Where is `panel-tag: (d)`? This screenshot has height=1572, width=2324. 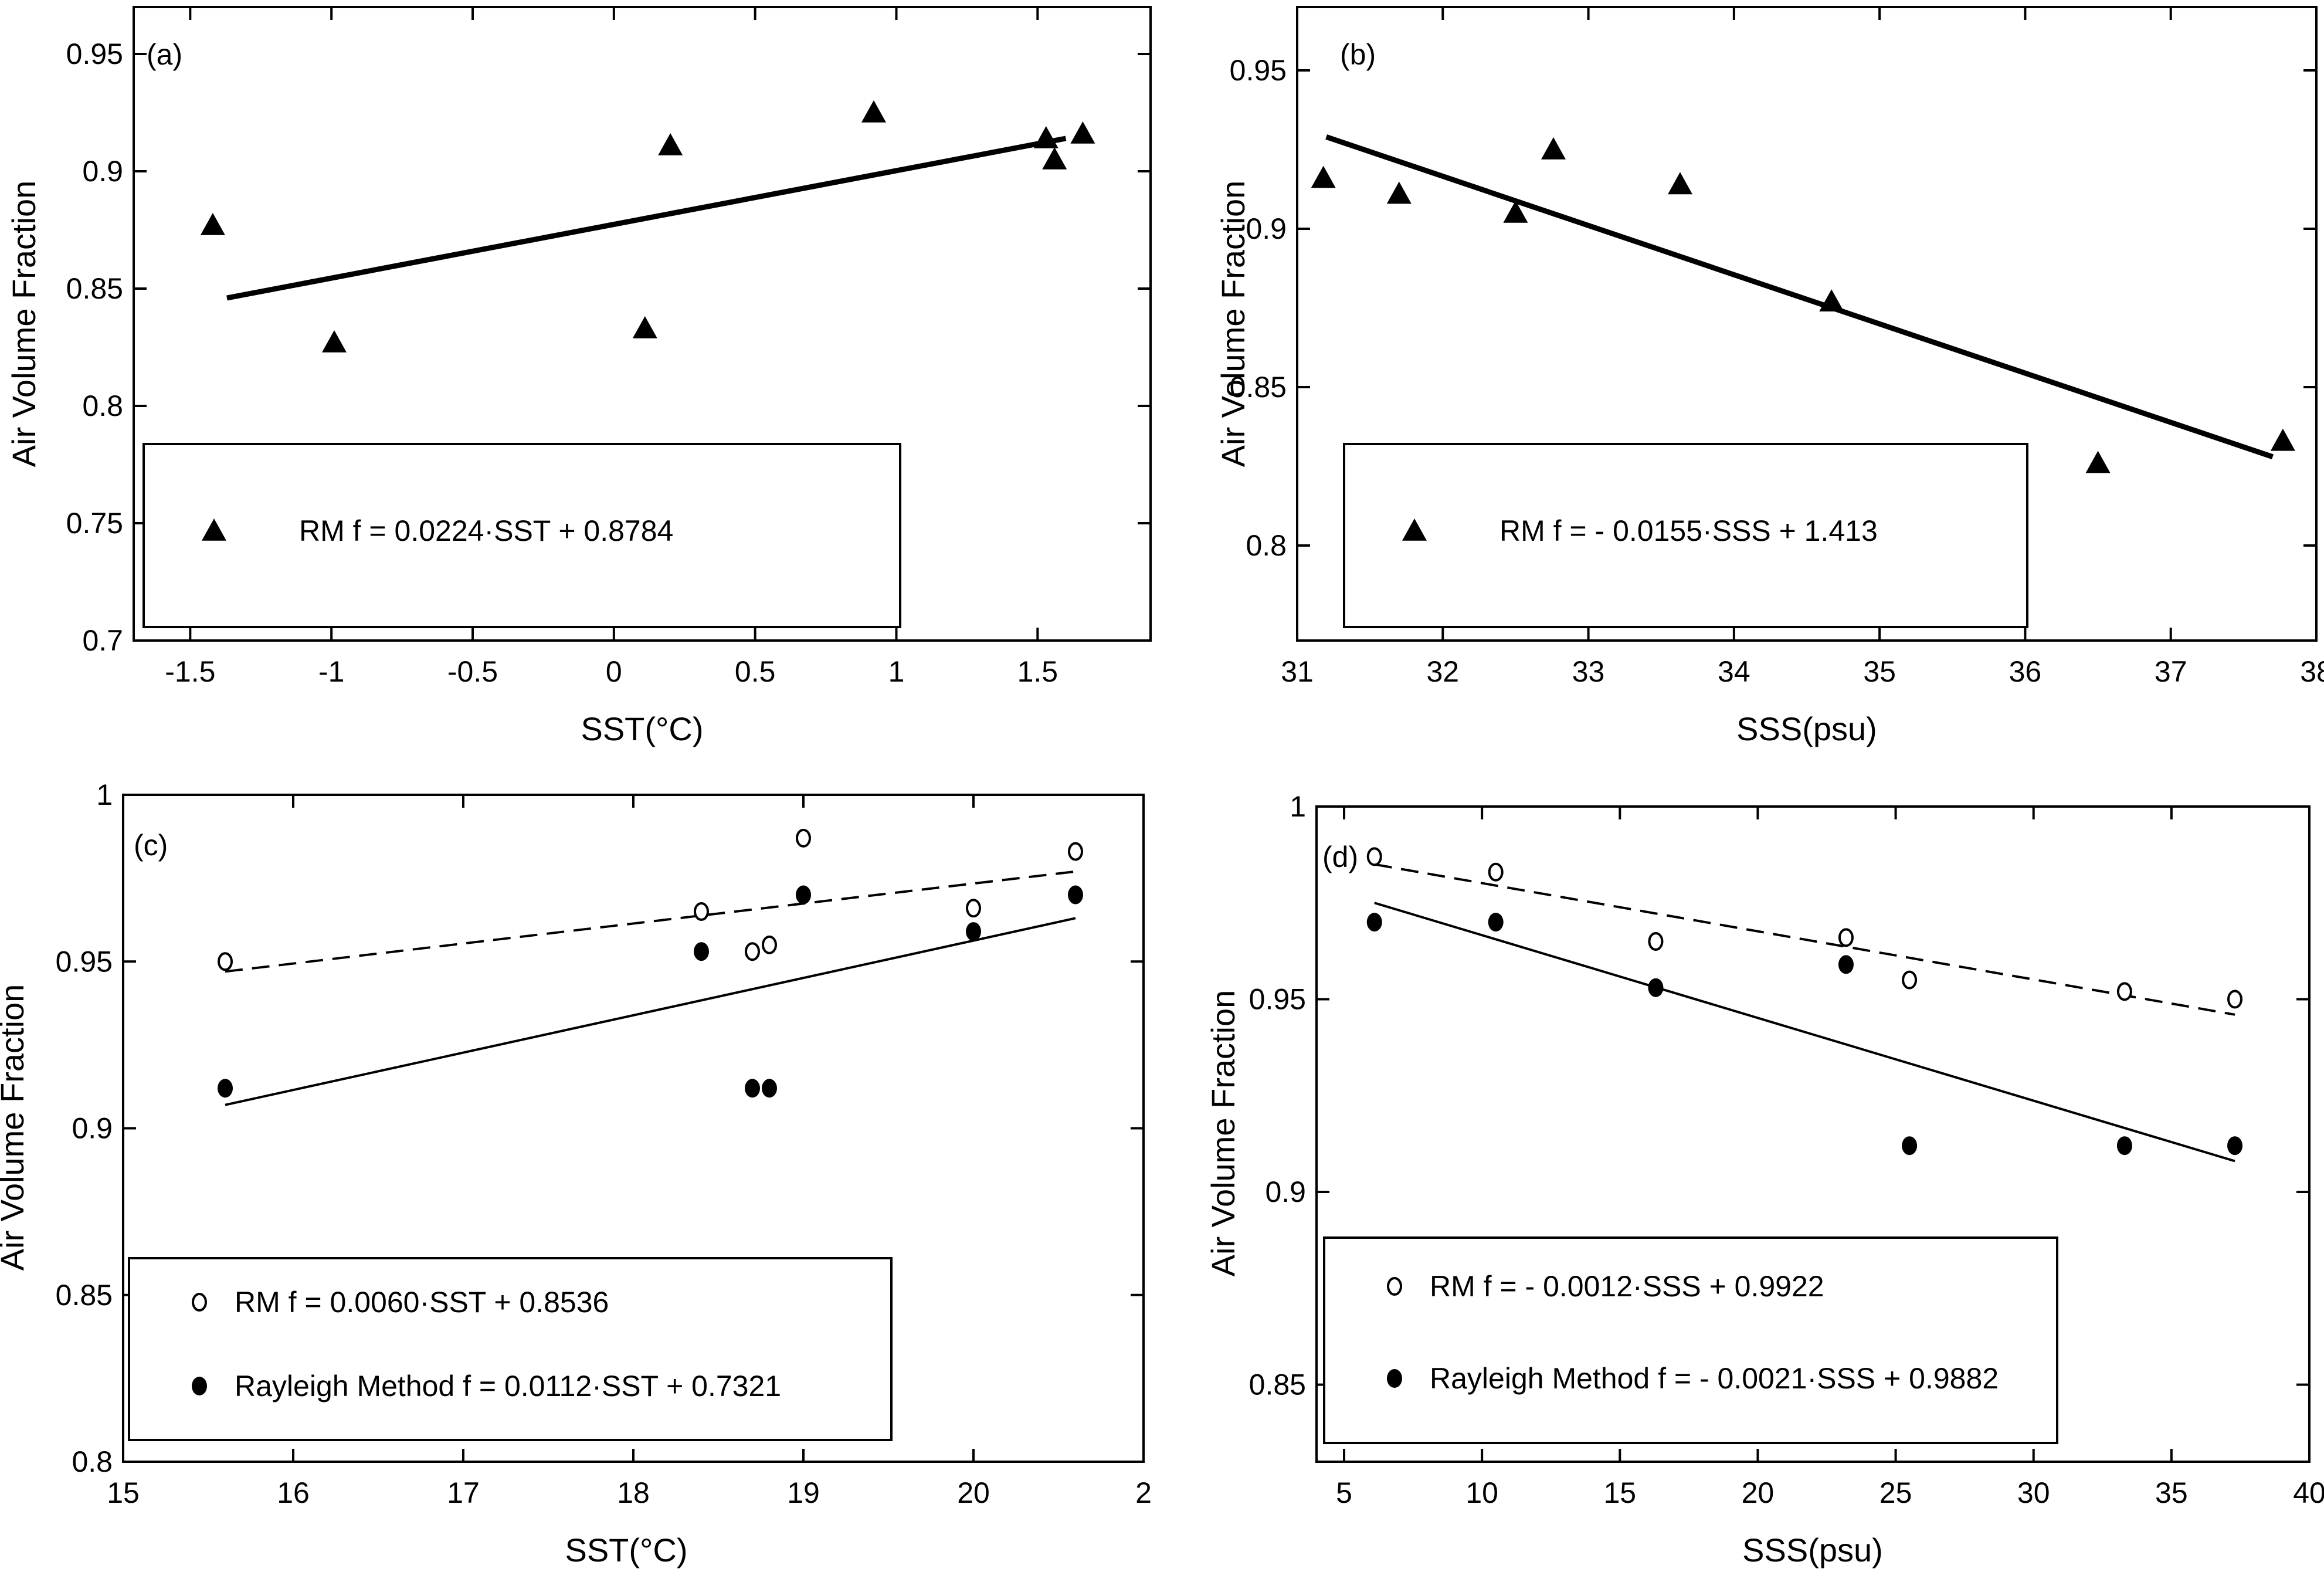
panel-tag: (d) is located at coordinates (1340, 857).